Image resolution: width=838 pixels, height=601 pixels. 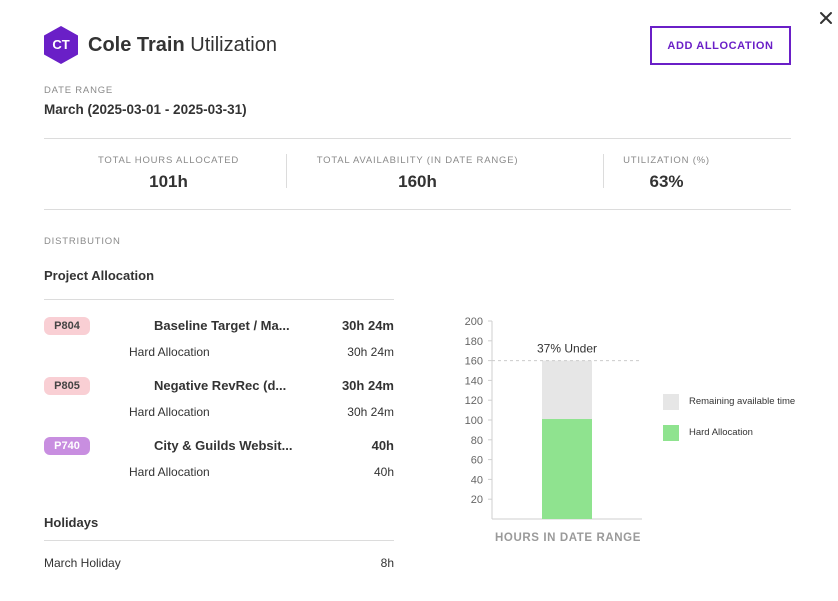 I want to click on distribution-label: DISTRIBUTION, so click(x=82, y=241).